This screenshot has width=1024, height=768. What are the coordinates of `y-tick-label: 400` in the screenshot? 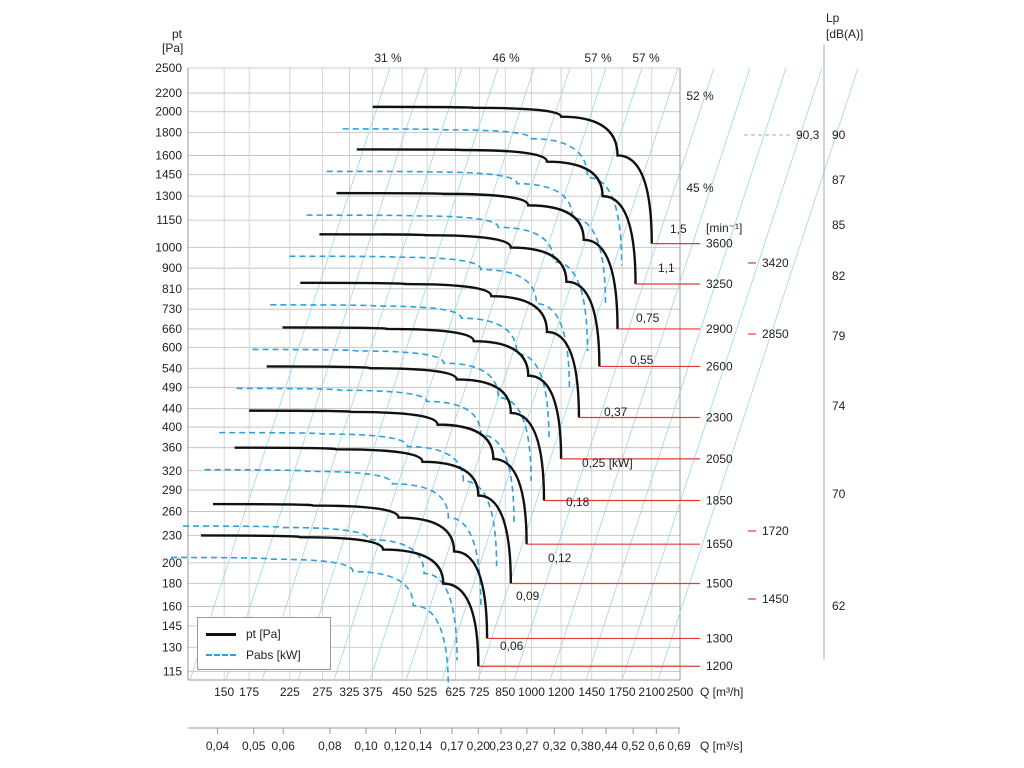 It's located at (172, 427).